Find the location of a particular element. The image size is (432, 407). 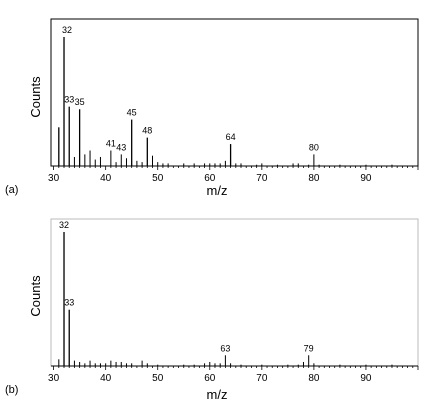

peak-label-45: 45 is located at coordinates (132, 113).